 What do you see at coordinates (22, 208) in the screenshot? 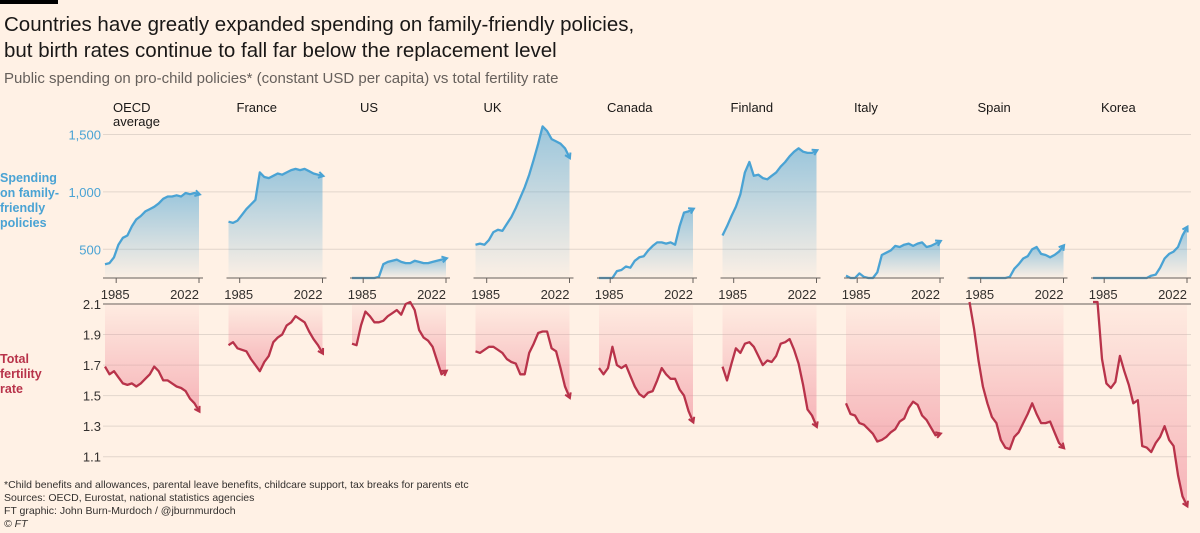
I see `spending-axis-label: friendly` at bounding box center [22, 208].